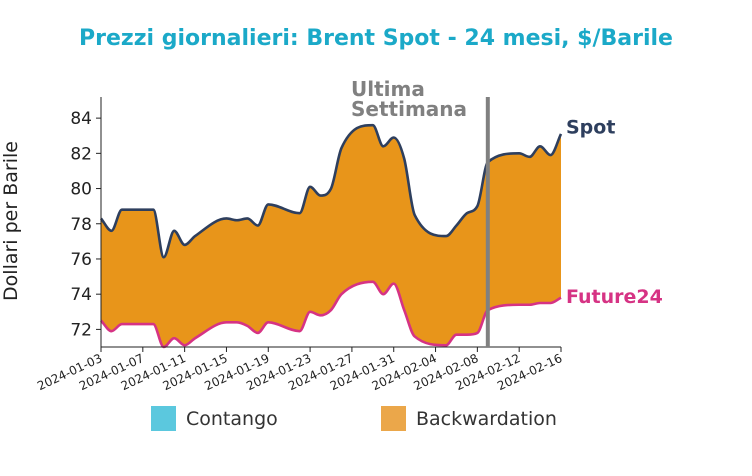 This screenshot has height=476, width=752. What do you see at coordinates (614, 297) in the screenshot?
I see `series-label-future24: Future24` at bounding box center [614, 297].